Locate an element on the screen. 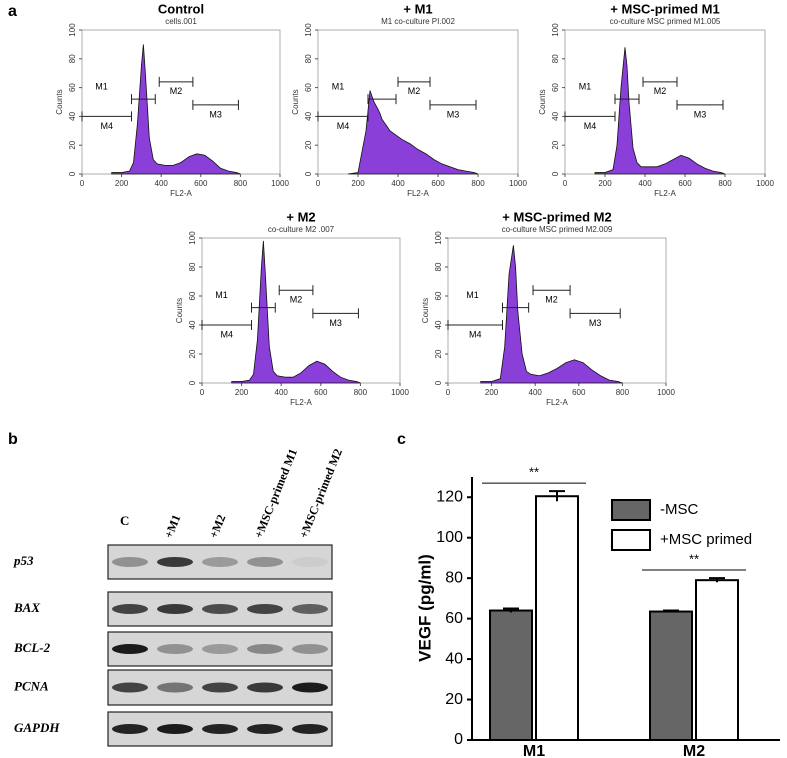 This screenshot has width=787, height=758. row-label: p53 is located at coordinates (23, 560).